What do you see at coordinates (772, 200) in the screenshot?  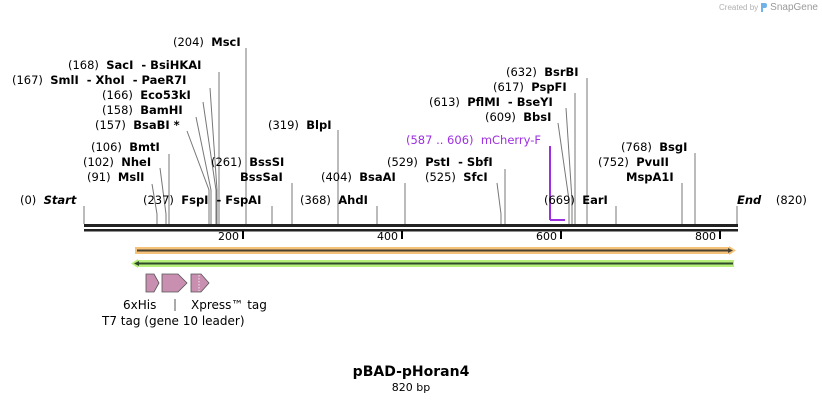 I see `end-label: End (820)` at bounding box center [772, 200].